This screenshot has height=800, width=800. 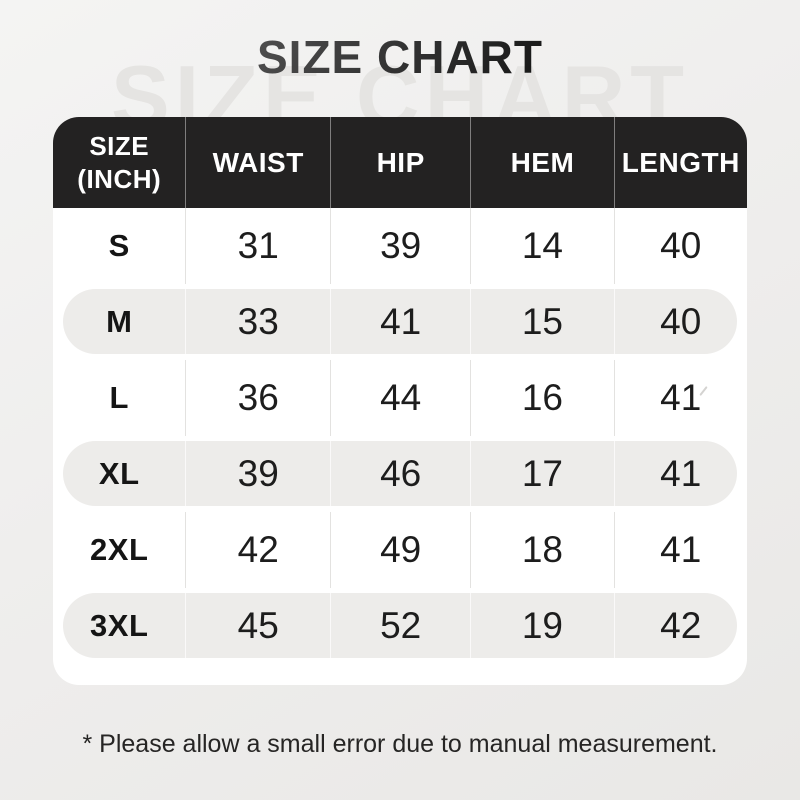 I want to click on table-row: 2XL 42 49 18 41, so click(x=400, y=550).